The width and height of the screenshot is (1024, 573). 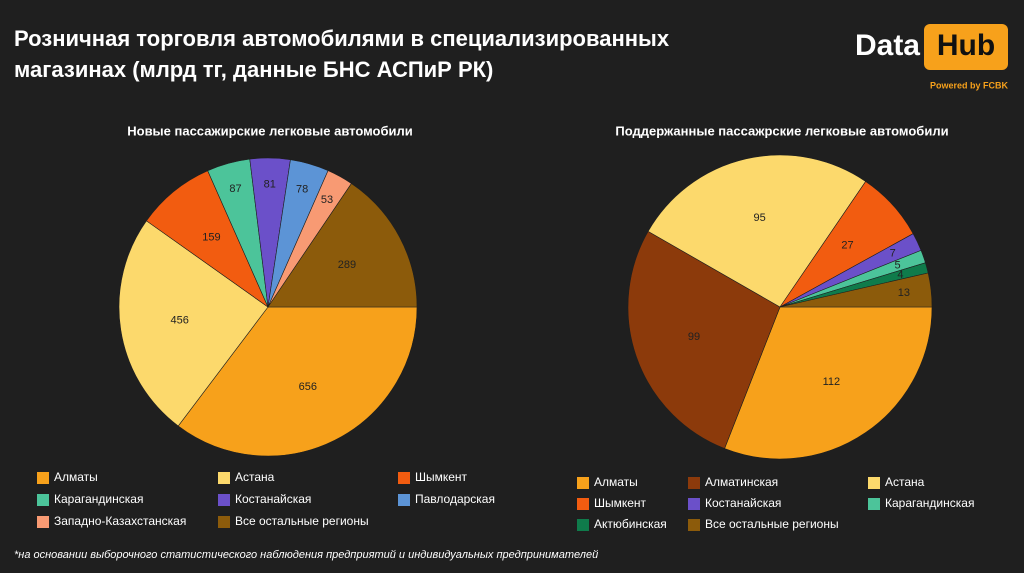 What do you see at coordinates (302, 190) in the screenshot?
I see `value-label: 78` at bounding box center [302, 190].